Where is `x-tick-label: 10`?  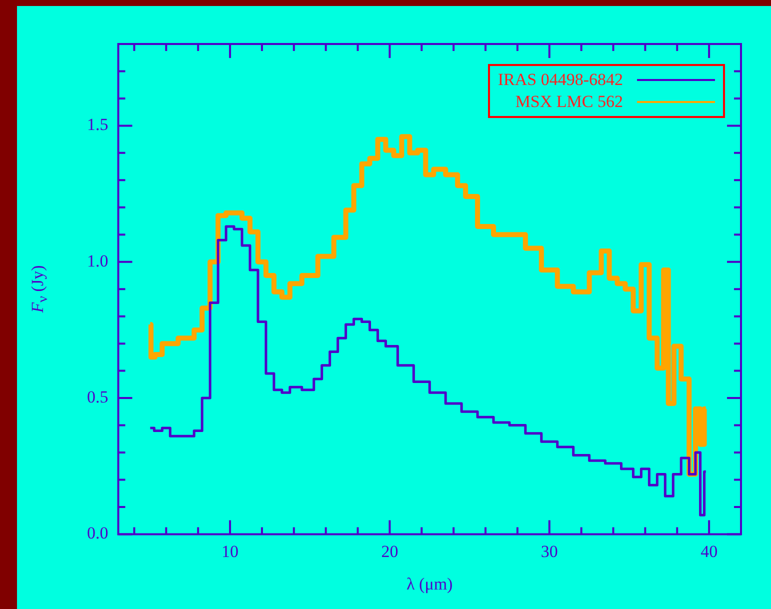
x-tick-label: 10 is located at coordinates (230, 551).